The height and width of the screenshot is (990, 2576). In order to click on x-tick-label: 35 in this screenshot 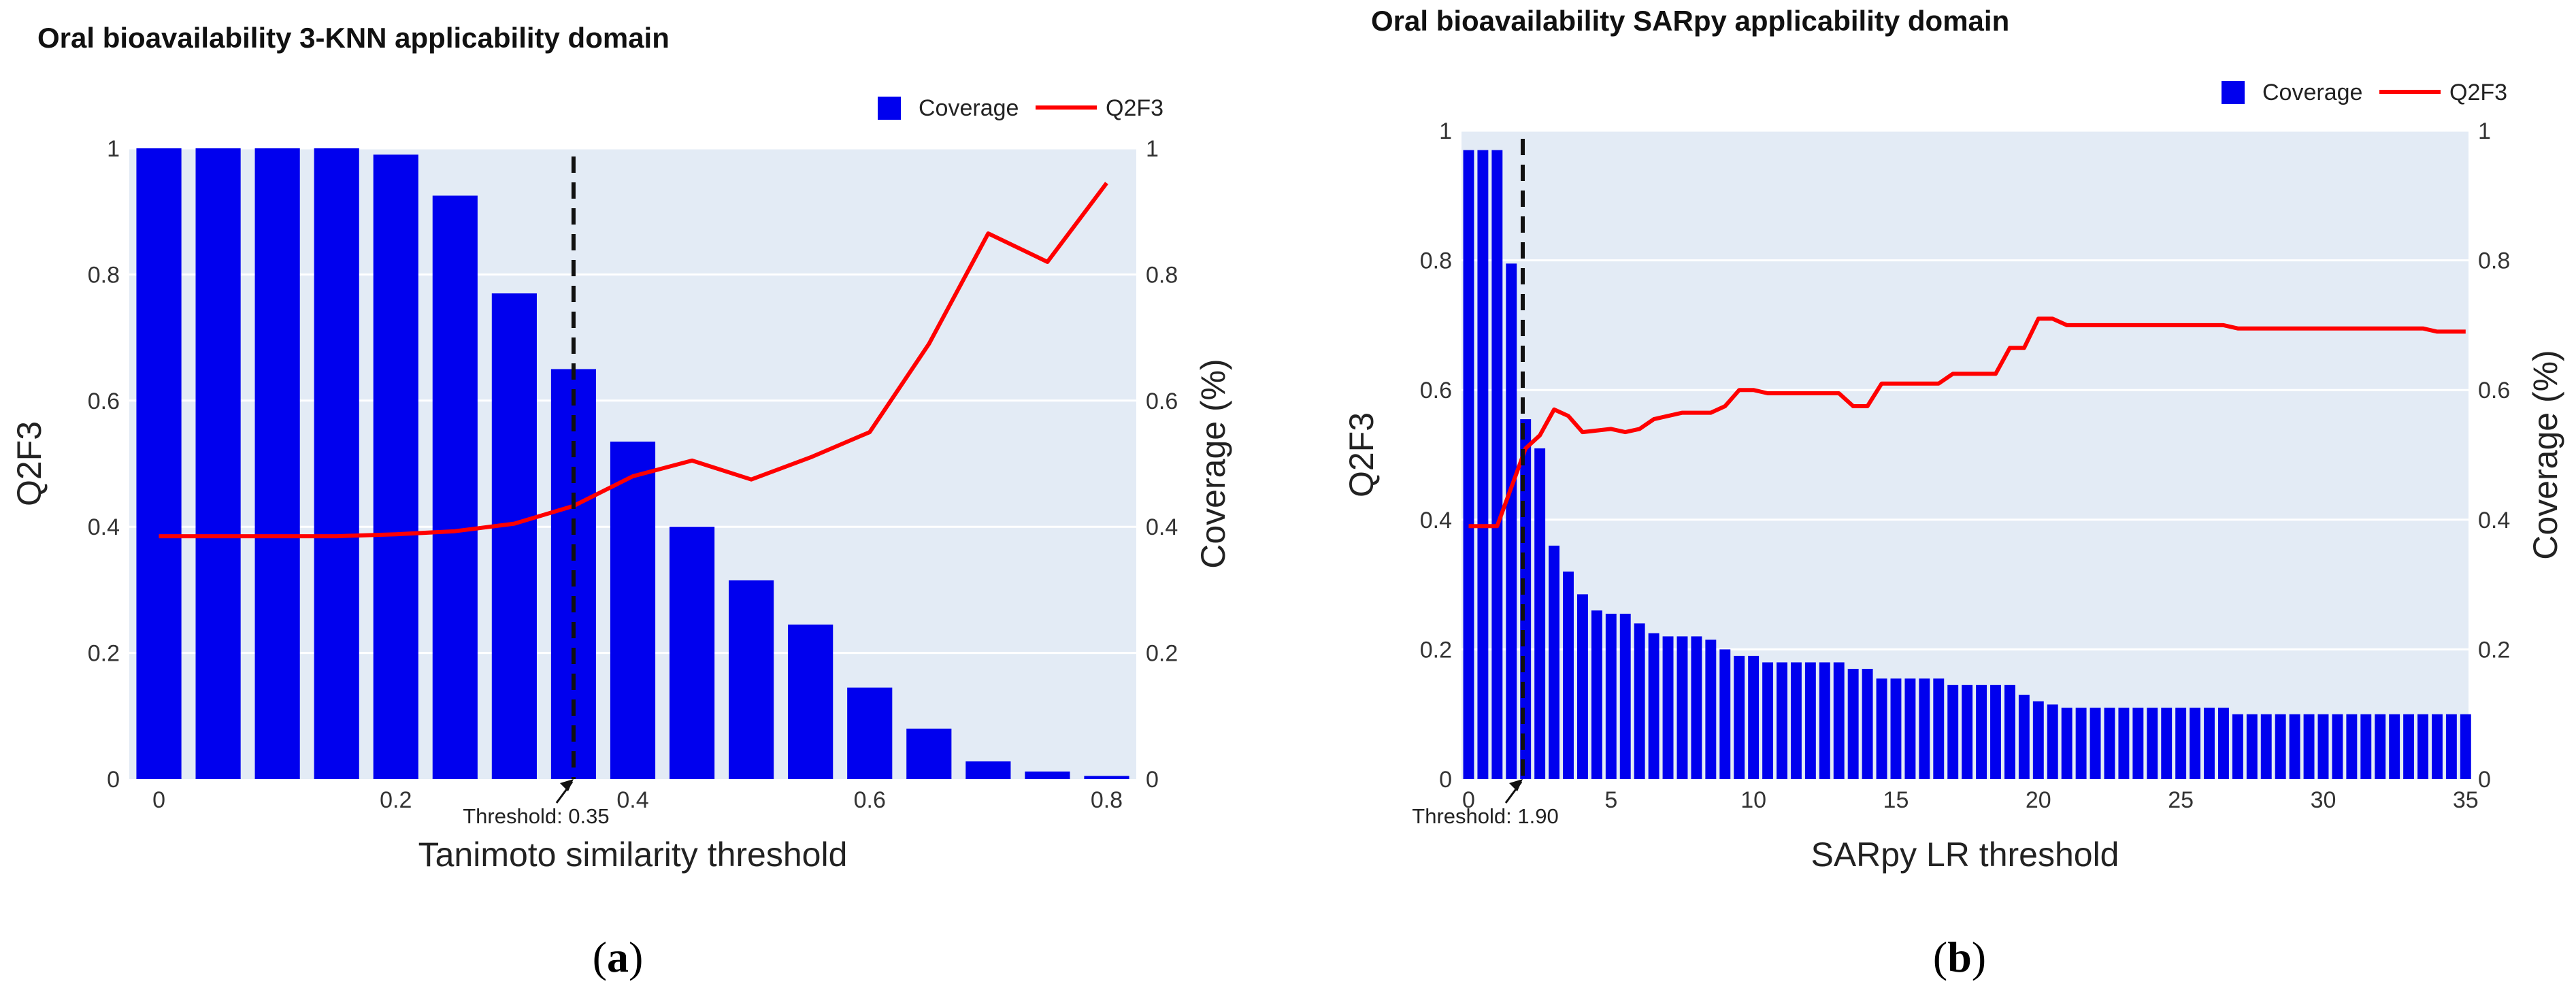, I will do `click(2466, 800)`.